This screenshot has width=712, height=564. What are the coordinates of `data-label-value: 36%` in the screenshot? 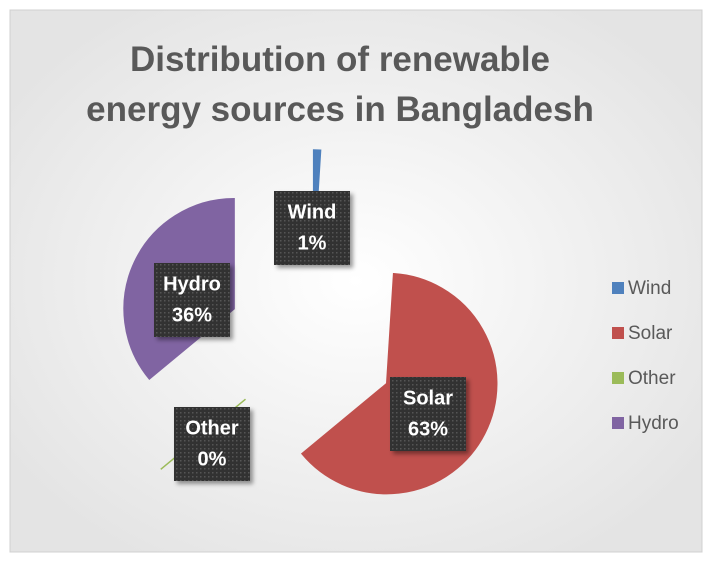 It's located at (192, 315).